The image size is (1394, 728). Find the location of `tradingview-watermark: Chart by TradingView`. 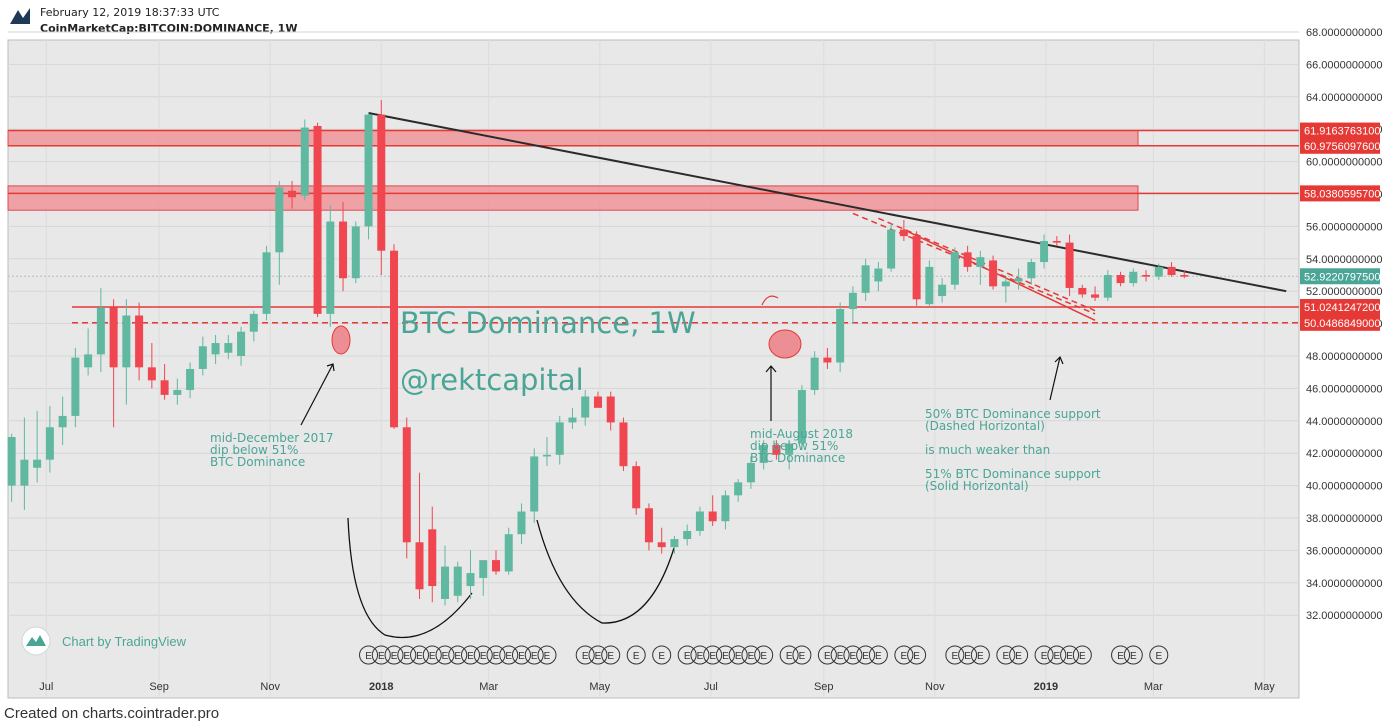

tradingview-watermark: Chart by TradingView is located at coordinates (104, 641).